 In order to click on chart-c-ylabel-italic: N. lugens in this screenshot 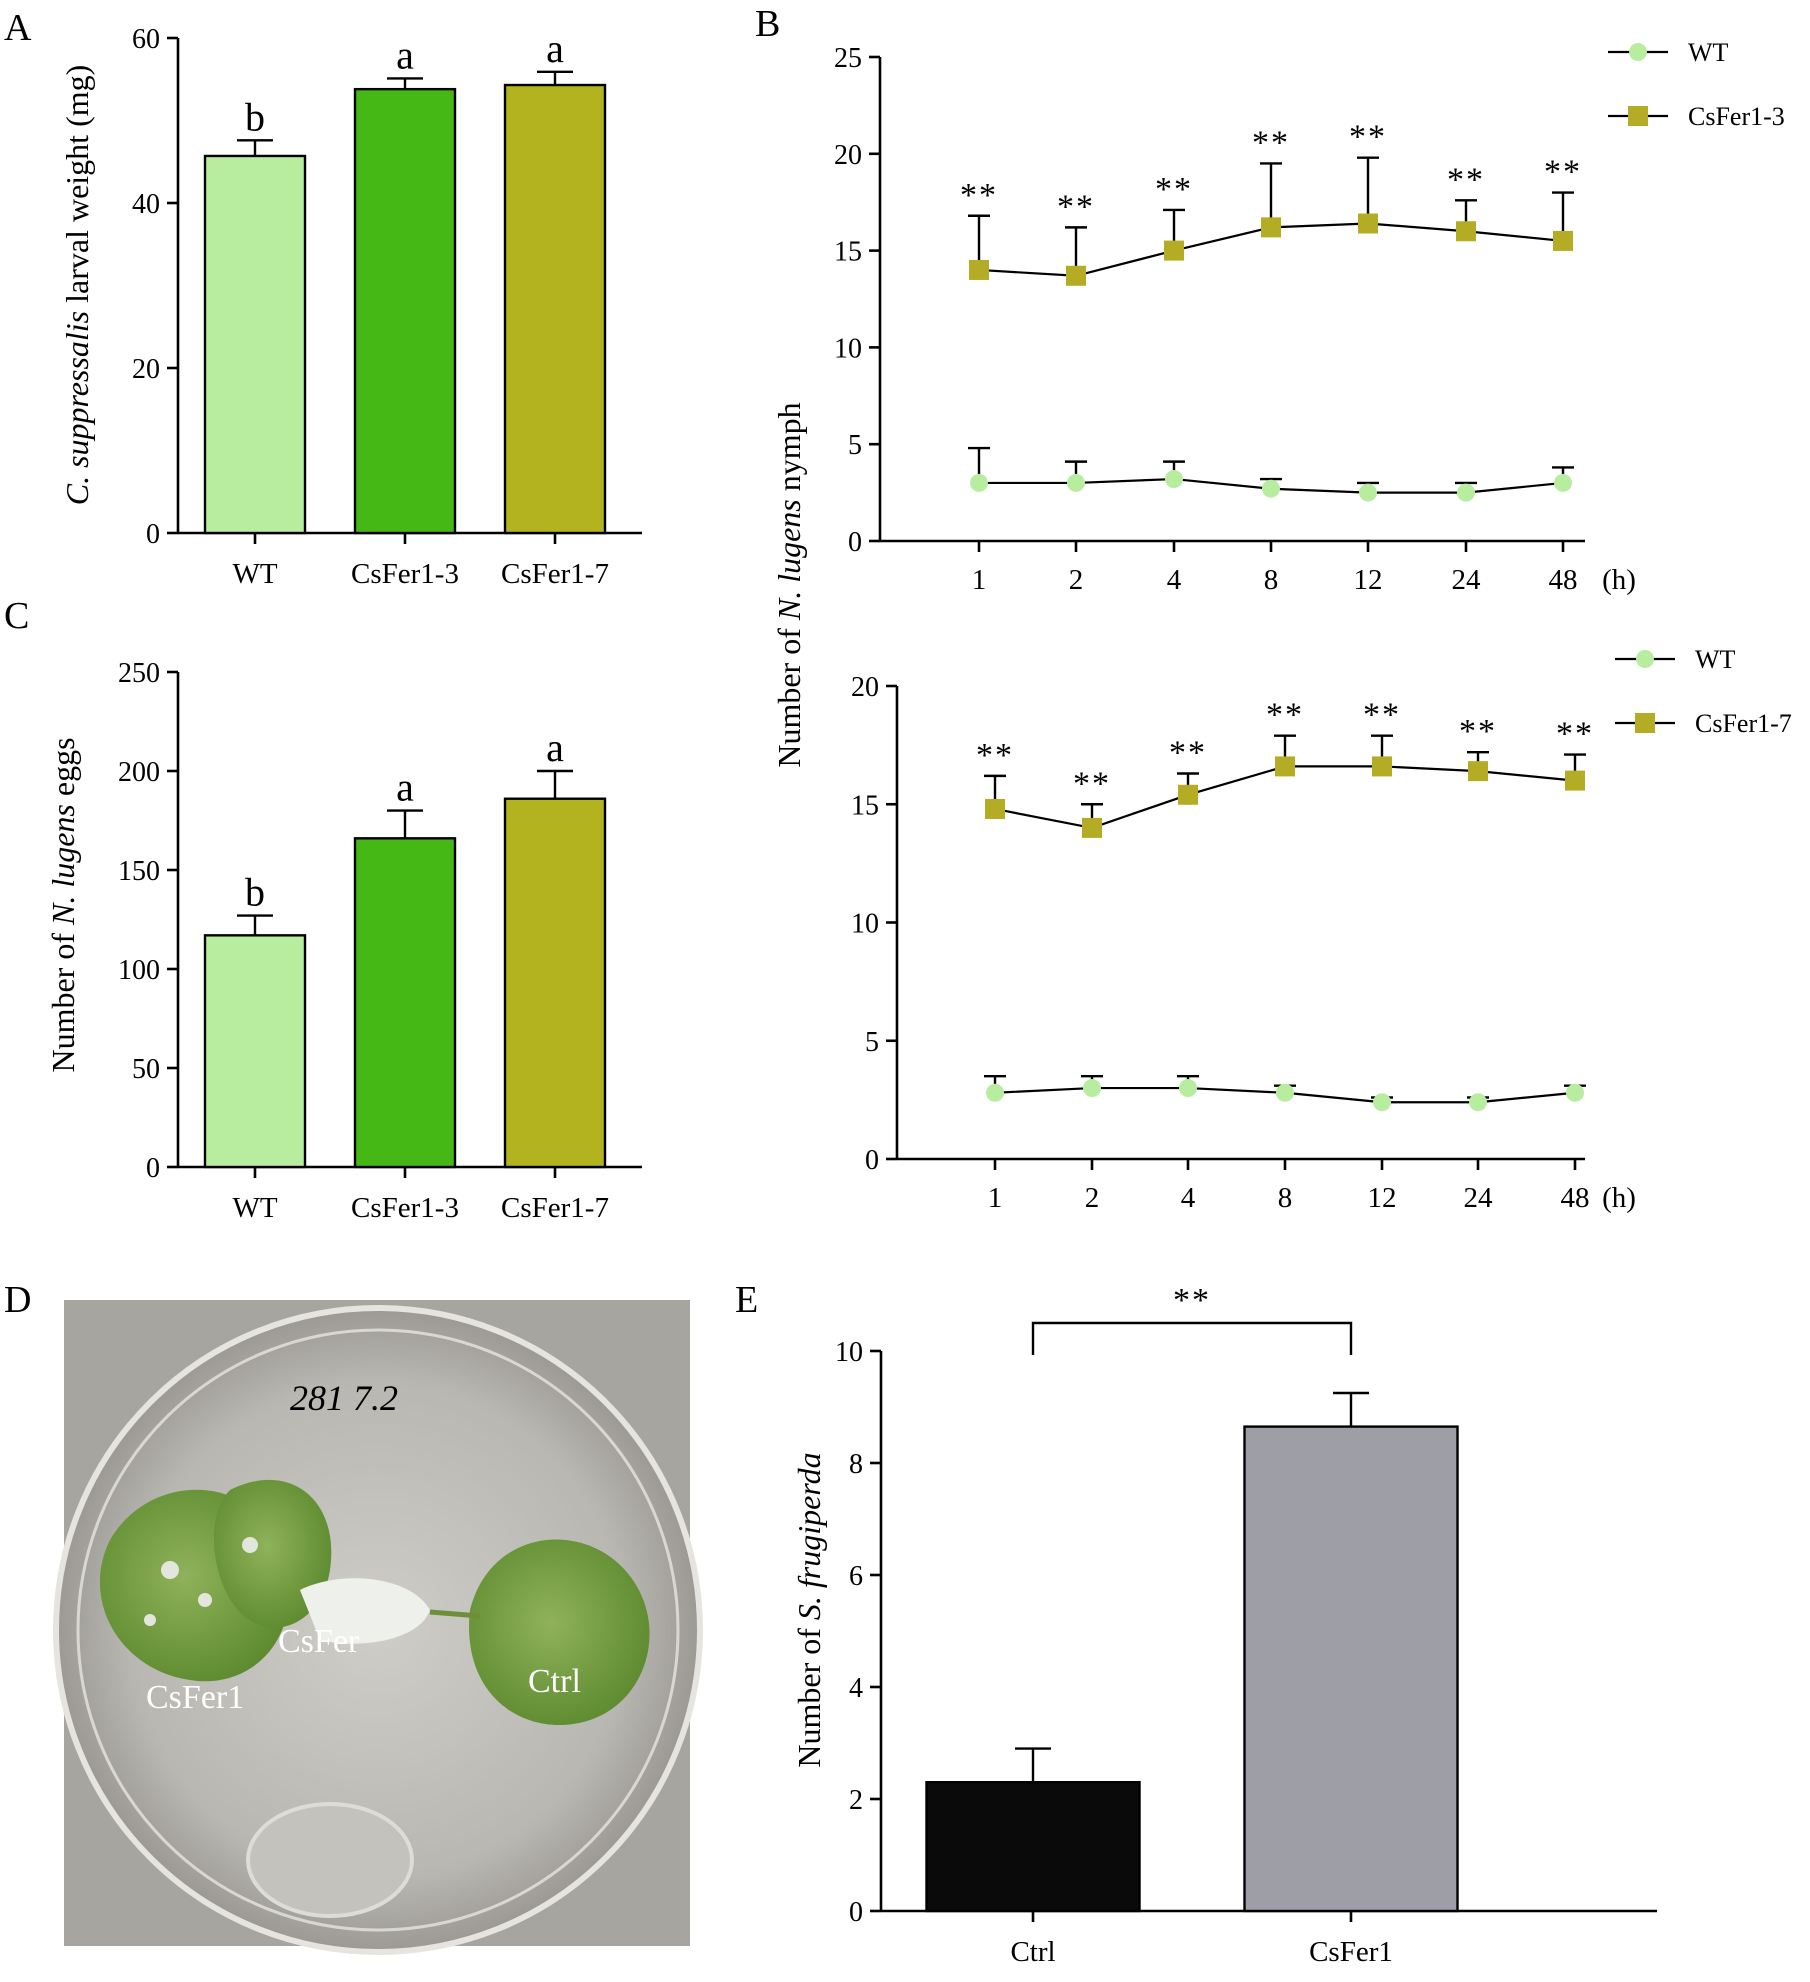, I will do `click(63, 865)`.